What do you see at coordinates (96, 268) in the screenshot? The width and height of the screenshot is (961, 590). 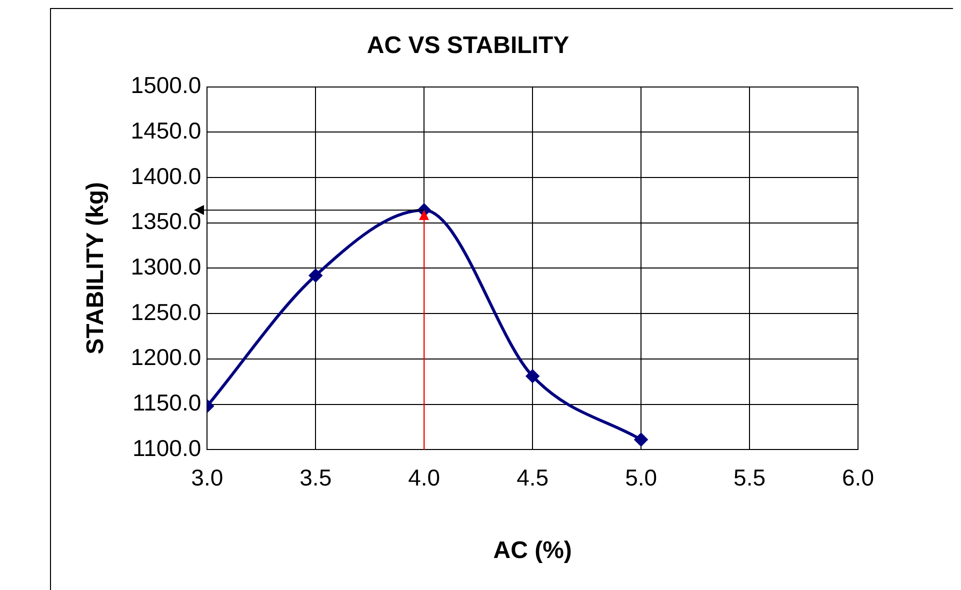 I see `y-axis-title: STABILITY (kg)` at bounding box center [96, 268].